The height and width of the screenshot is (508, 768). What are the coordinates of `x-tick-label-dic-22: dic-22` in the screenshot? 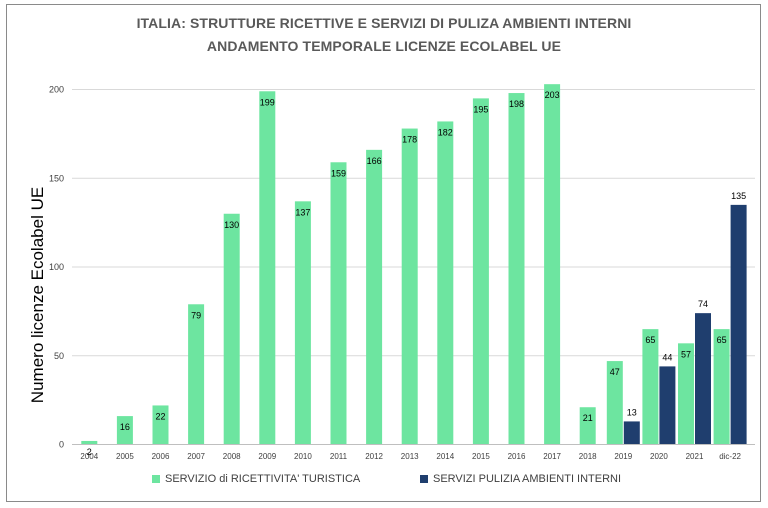 It's located at (730, 456).